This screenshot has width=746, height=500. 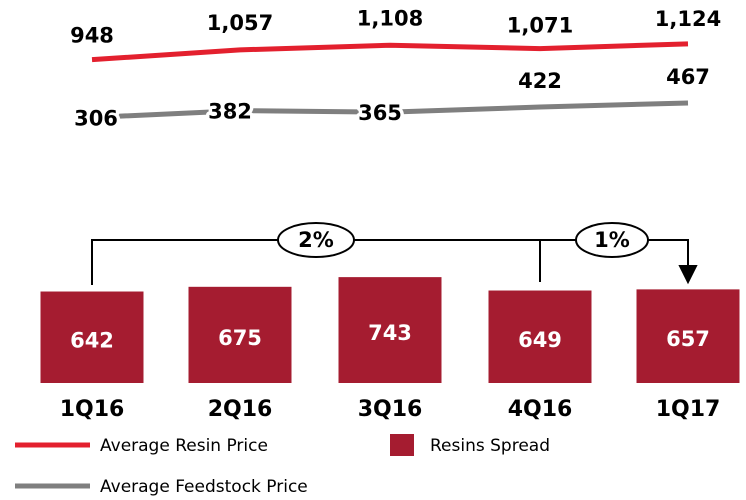 What do you see at coordinates (204, 486) in the screenshot?
I see `legend-label: Average Feedstock Price` at bounding box center [204, 486].